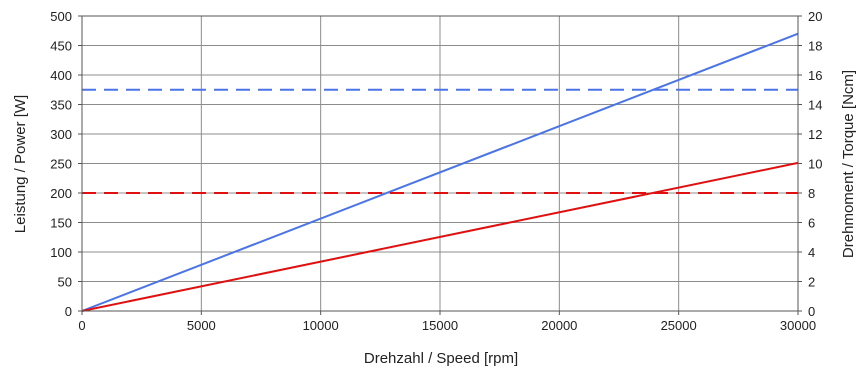  What do you see at coordinates (61, 223) in the screenshot?
I see `y-left-tick-label: 150` at bounding box center [61, 223].